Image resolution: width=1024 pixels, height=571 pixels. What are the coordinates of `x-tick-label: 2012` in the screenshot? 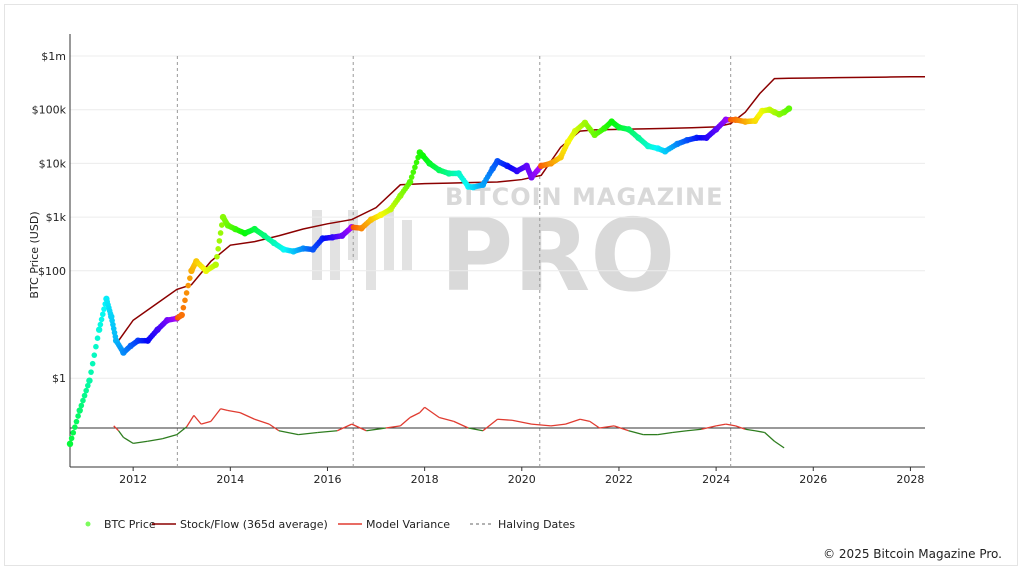 It's located at (133, 479).